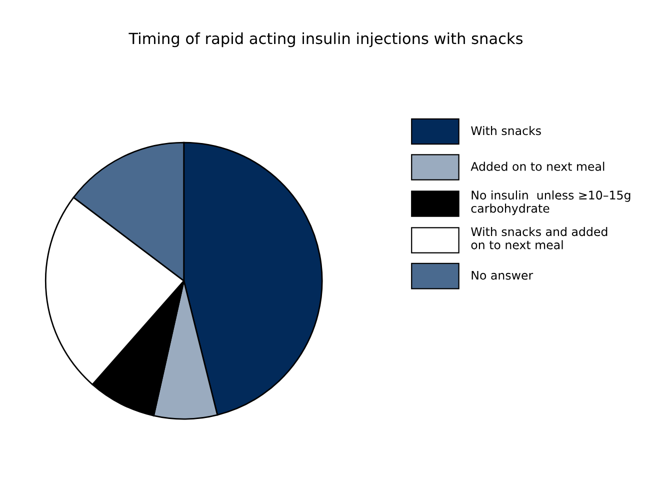  What do you see at coordinates (325, 40) in the screenshot?
I see `chart-title: Timing of rapid acting insulin injections with snacks` at bounding box center [325, 40].